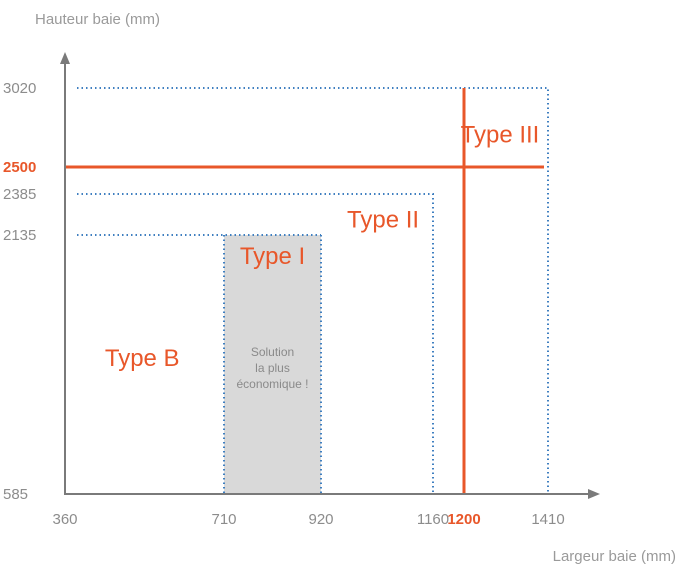 This screenshot has height=567, width=679. What do you see at coordinates (614, 556) in the screenshot?
I see `x-axis-title: Largeur baie (mm)` at bounding box center [614, 556].